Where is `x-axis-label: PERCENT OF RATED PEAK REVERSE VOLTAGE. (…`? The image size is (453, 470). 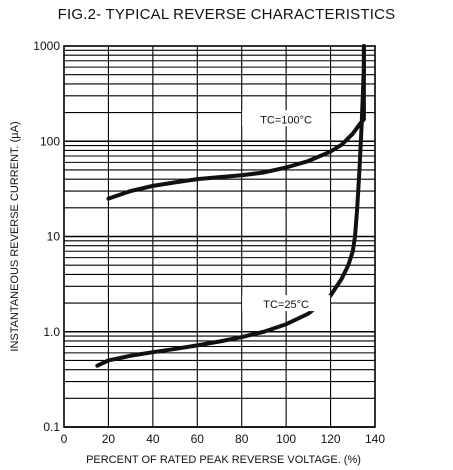 x-axis-label: PERCENT OF RATED PEAK REVERSE VOLTAGE. (… is located at coordinates (223, 460).